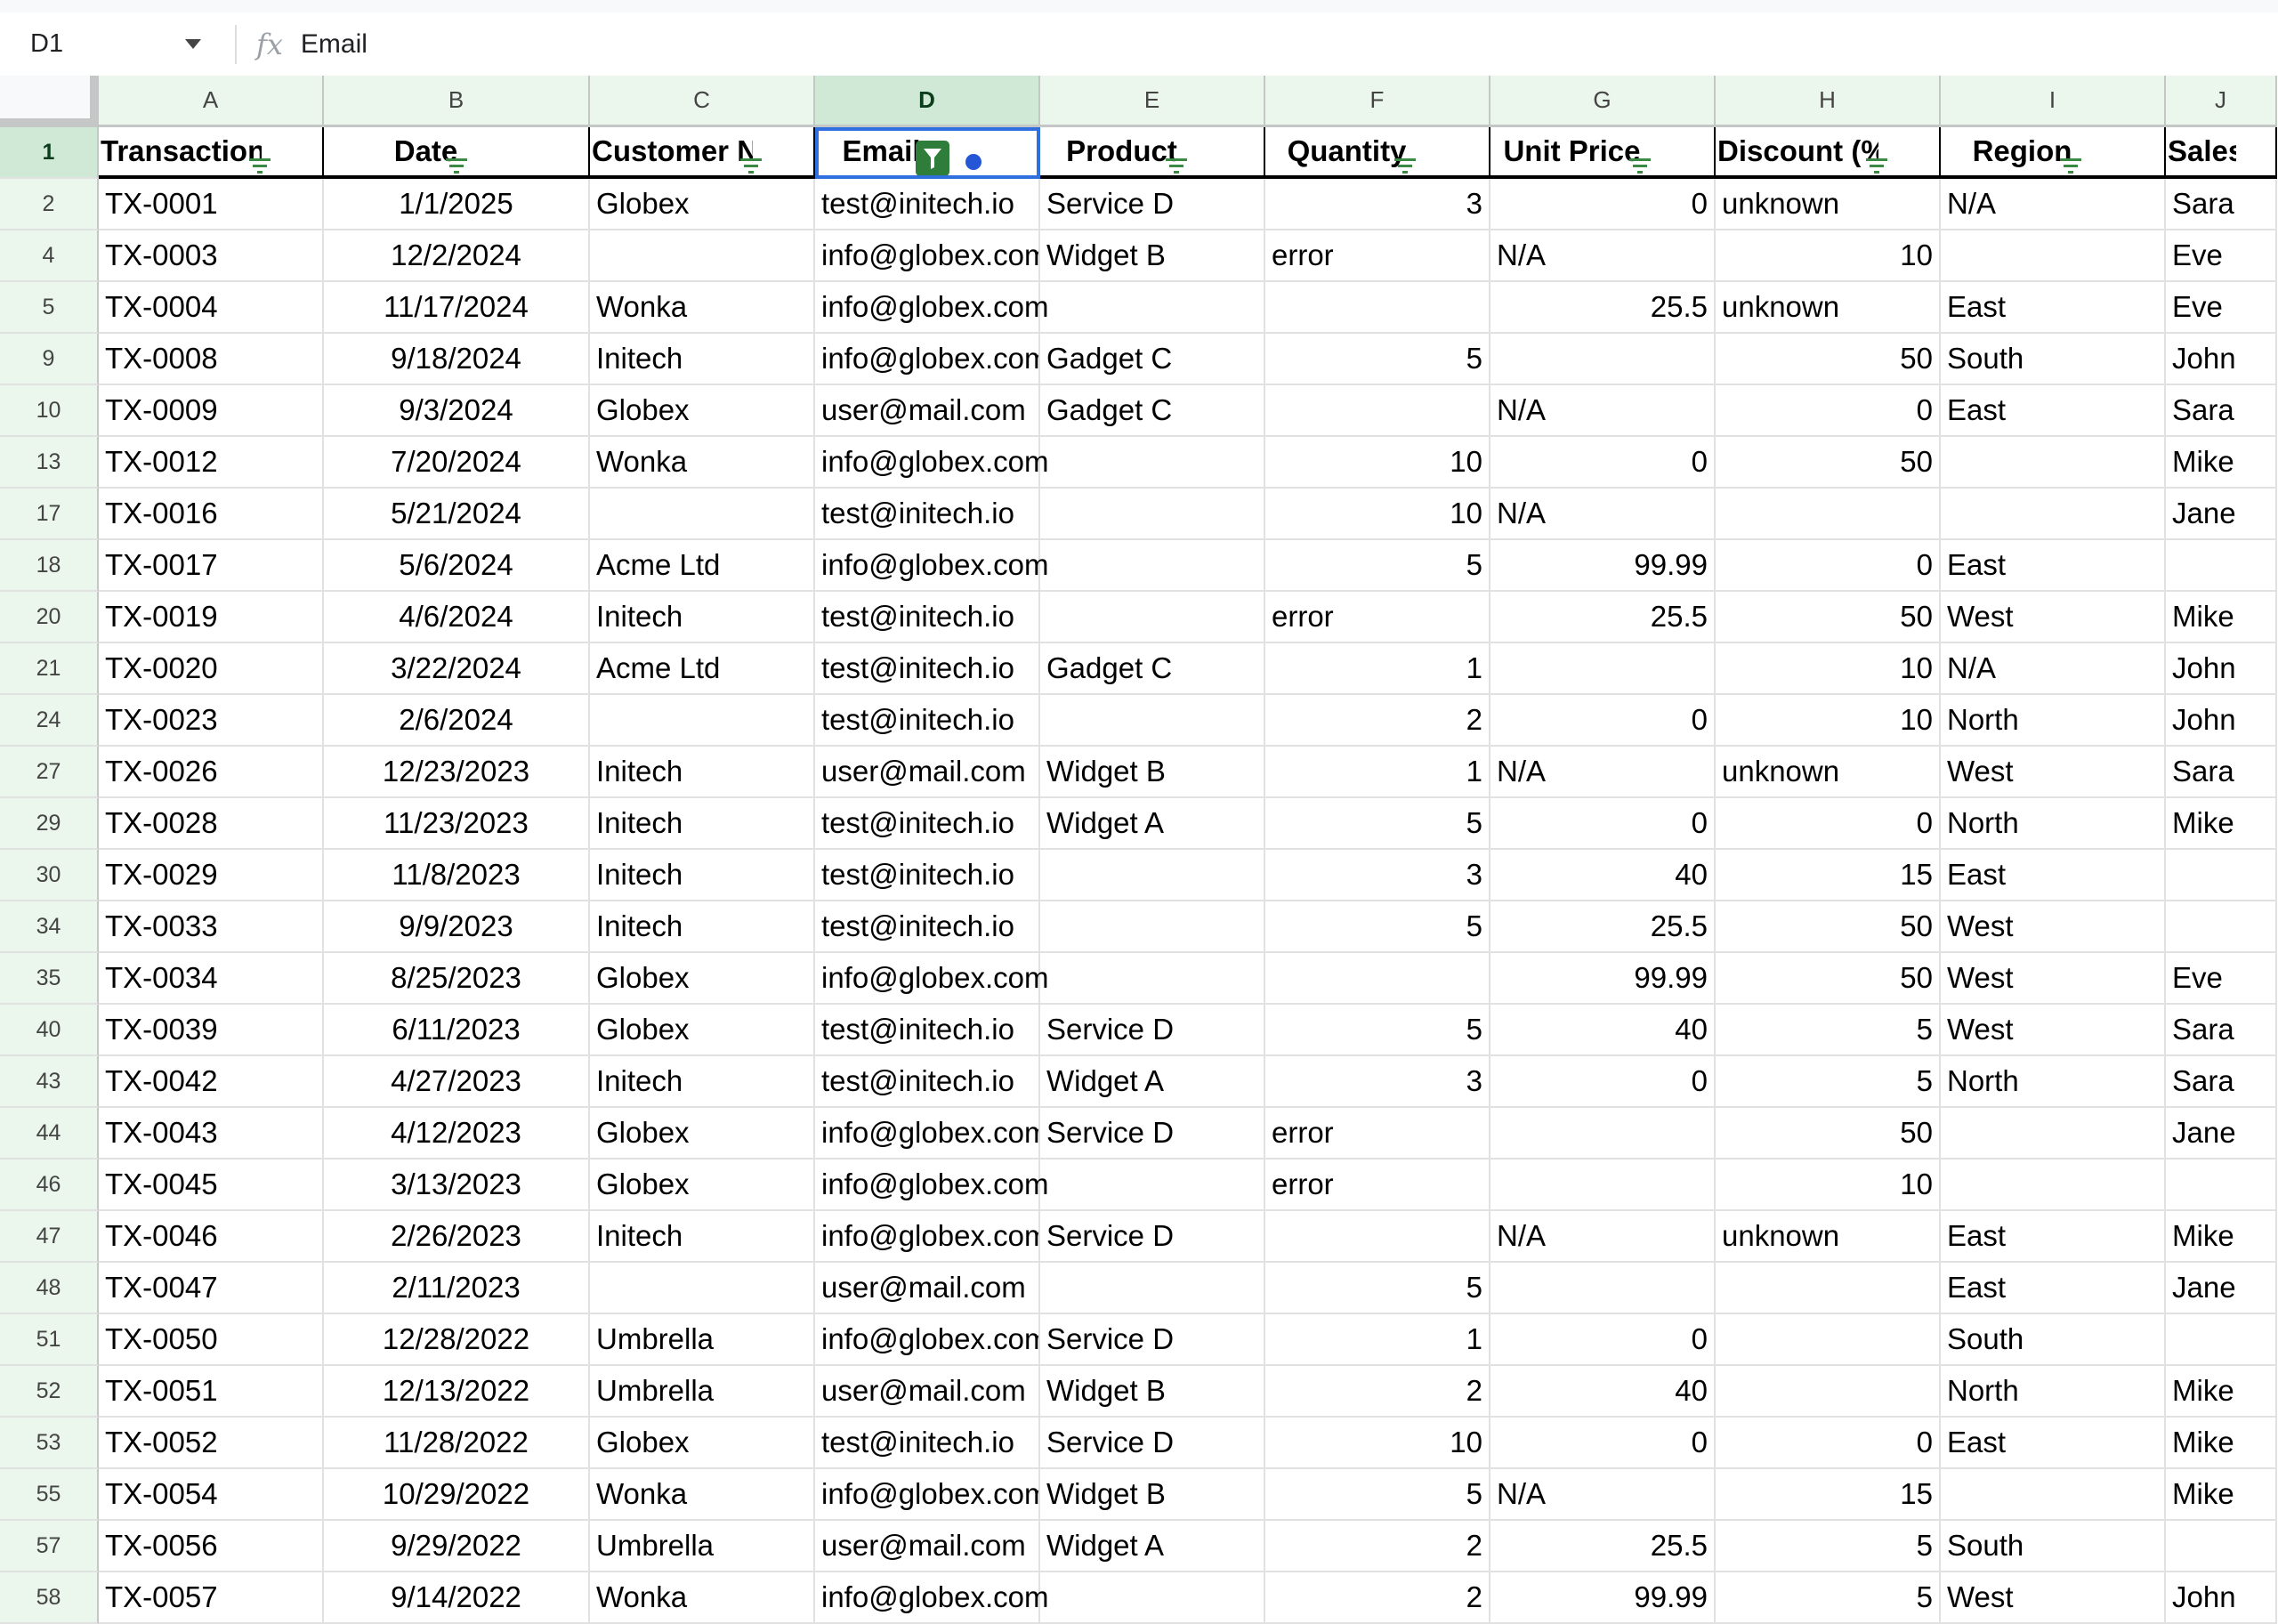 The image size is (2278, 1624). What do you see at coordinates (2053, 204) in the screenshot?
I see `cell-i: N/A` at bounding box center [2053, 204].